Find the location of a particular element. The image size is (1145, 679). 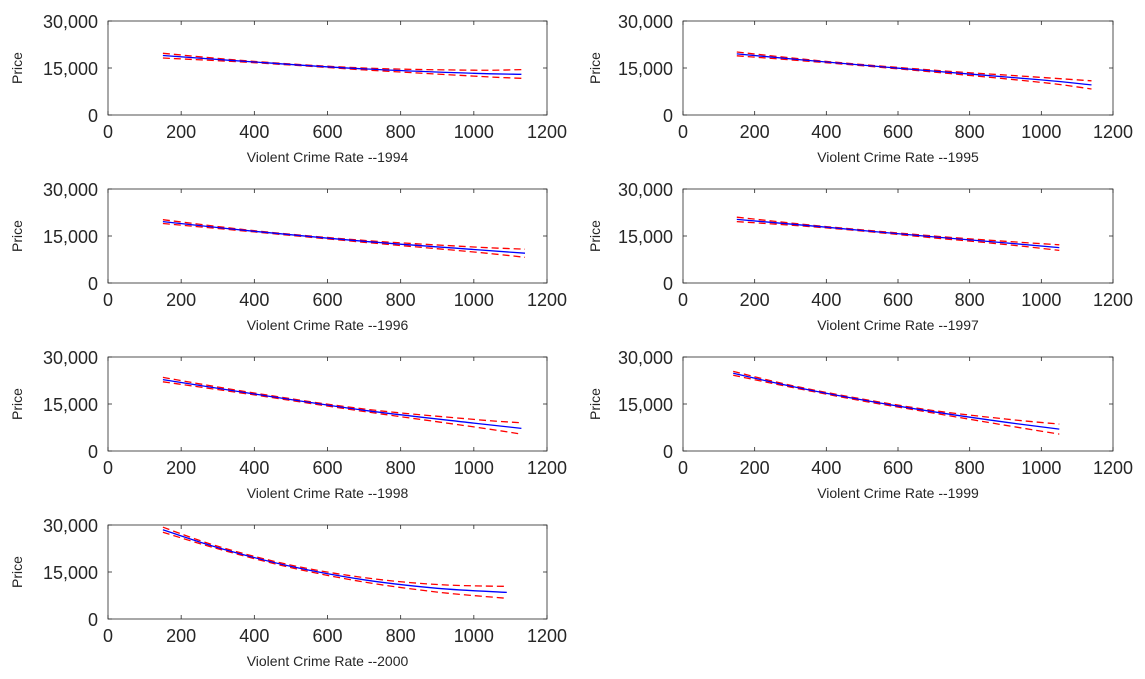

x-axis-label: Violent Crime Rate --1999 is located at coordinates (898, 493).